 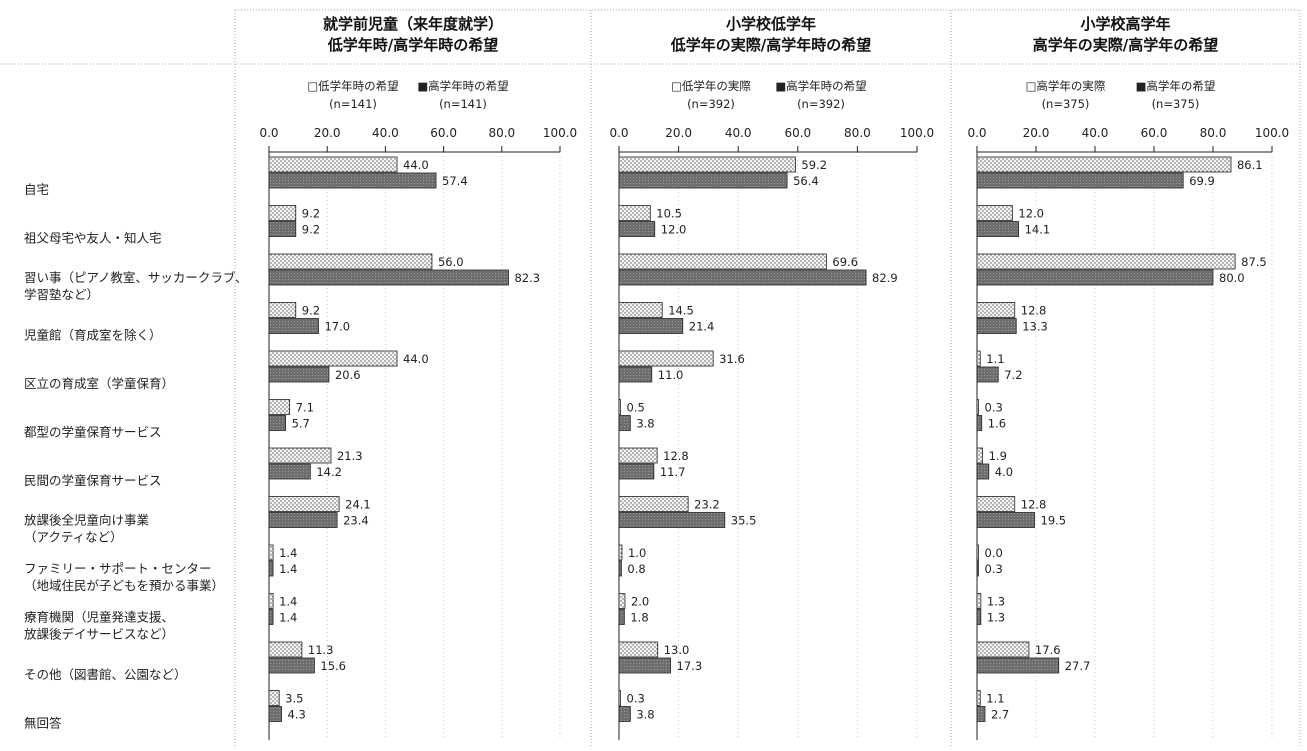 What do you see at coordinates (690, 666) in the screenshot?
I see `bar-value-label: 17.3` at bounding box center [690, 666].